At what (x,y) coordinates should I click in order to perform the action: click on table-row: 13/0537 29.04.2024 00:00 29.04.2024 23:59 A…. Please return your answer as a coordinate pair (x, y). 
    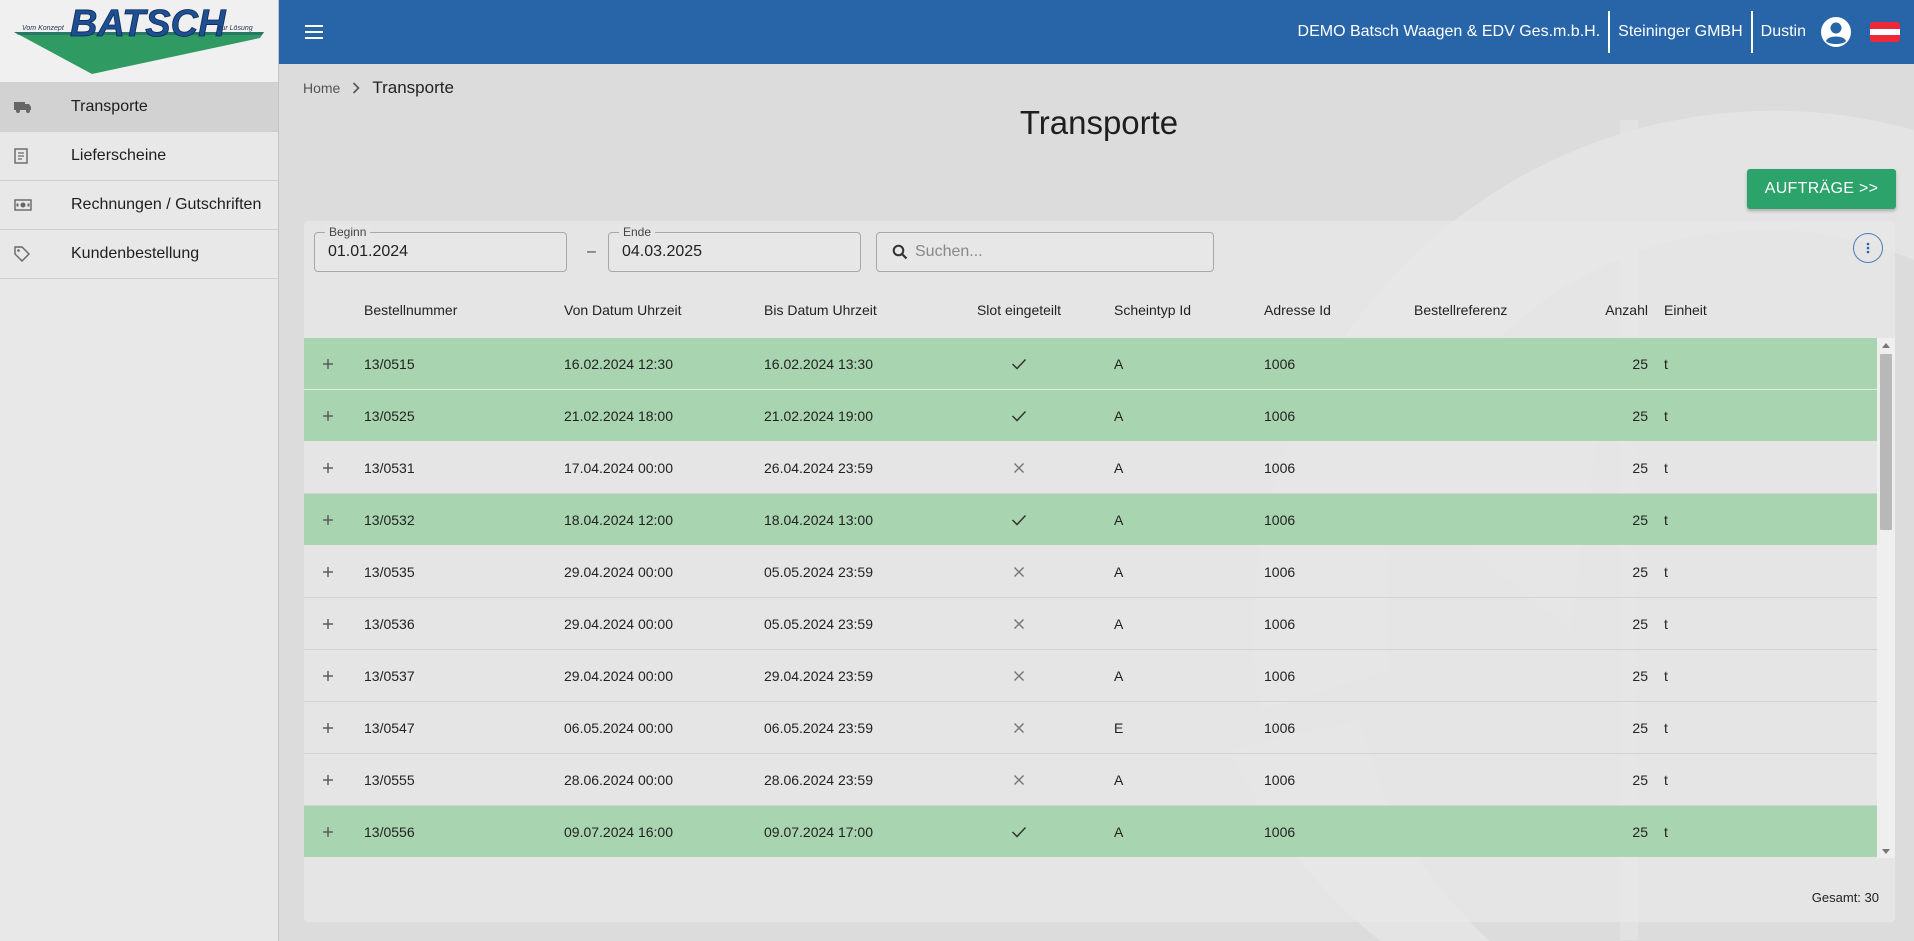
    Looking at the image, I should click on (1090, 676).